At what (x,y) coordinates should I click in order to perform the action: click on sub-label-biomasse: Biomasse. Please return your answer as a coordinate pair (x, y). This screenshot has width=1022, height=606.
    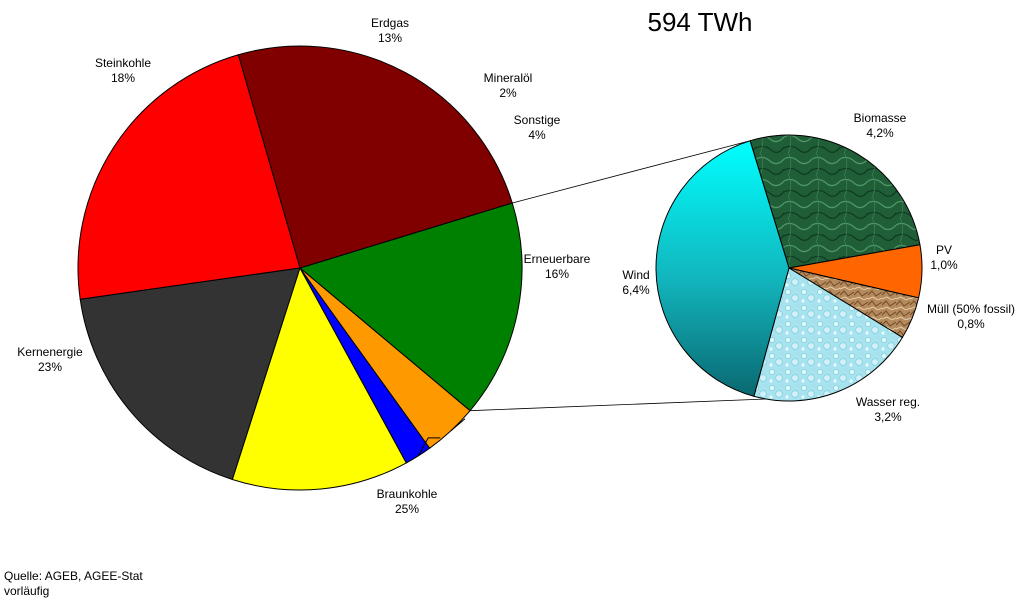
    Looking at the image, I should click on (880, 118).